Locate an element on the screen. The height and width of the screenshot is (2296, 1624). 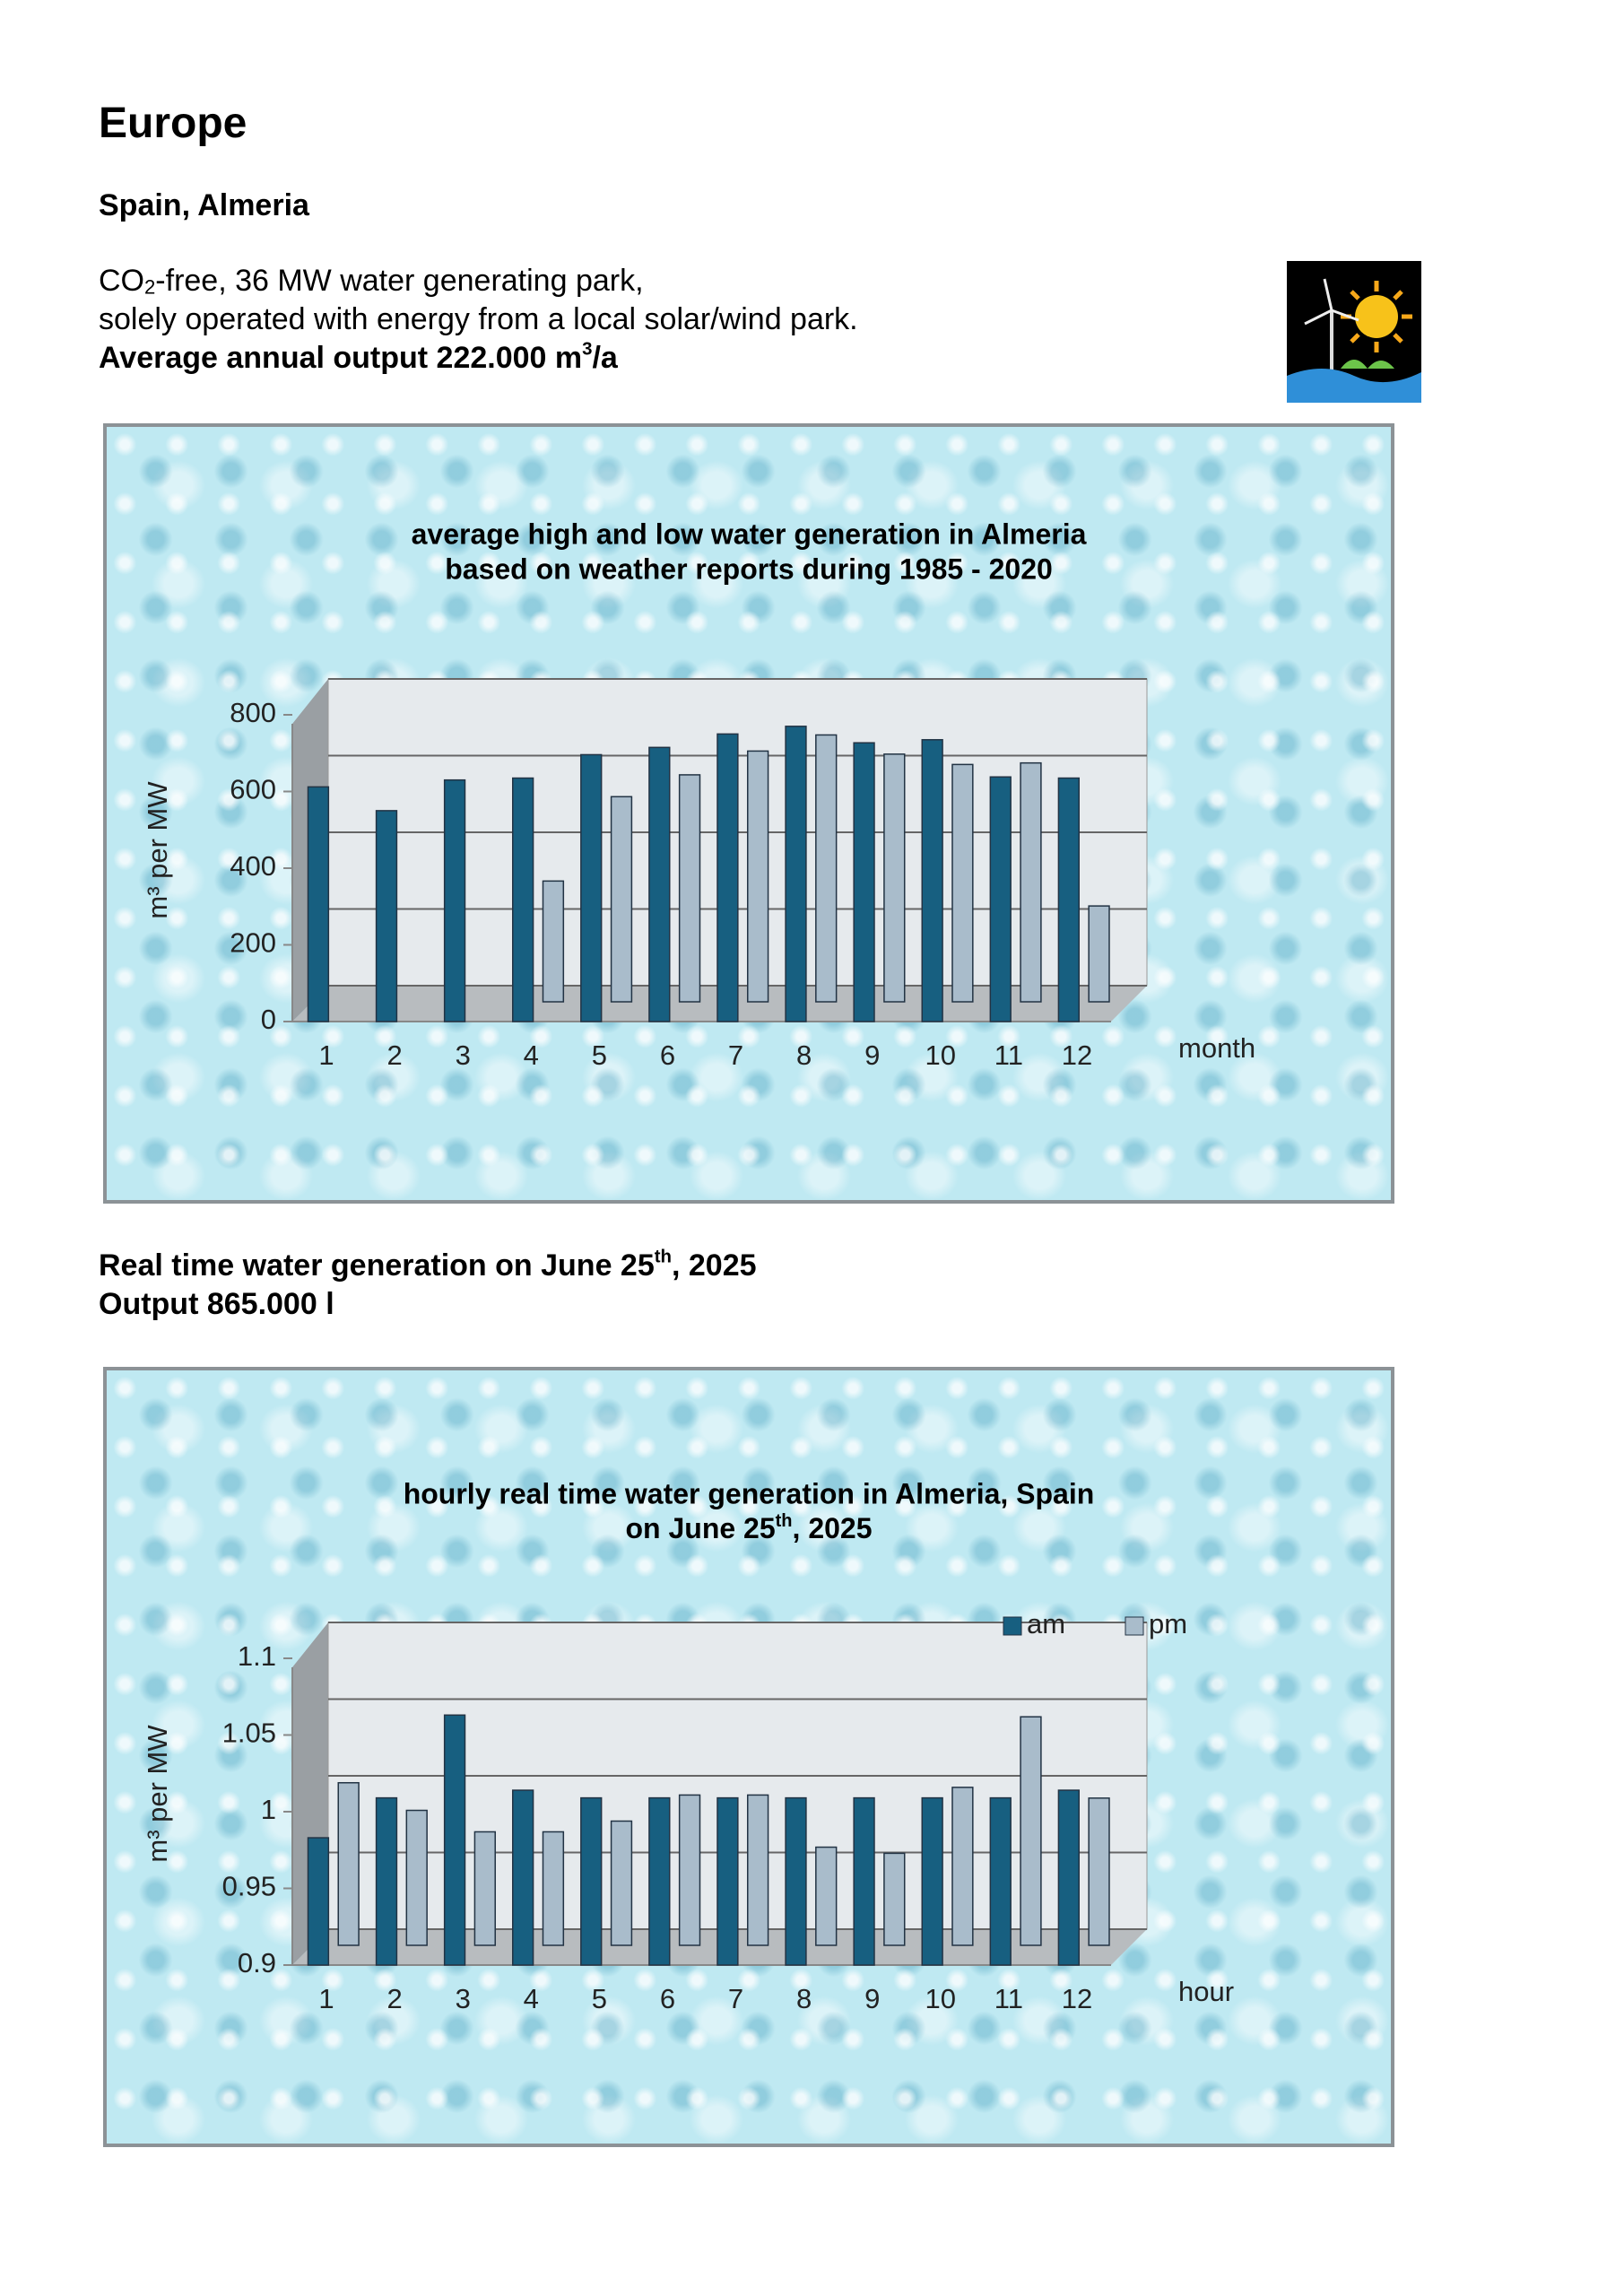
y-tick-label: 400 is located at coordinates (253, 866).